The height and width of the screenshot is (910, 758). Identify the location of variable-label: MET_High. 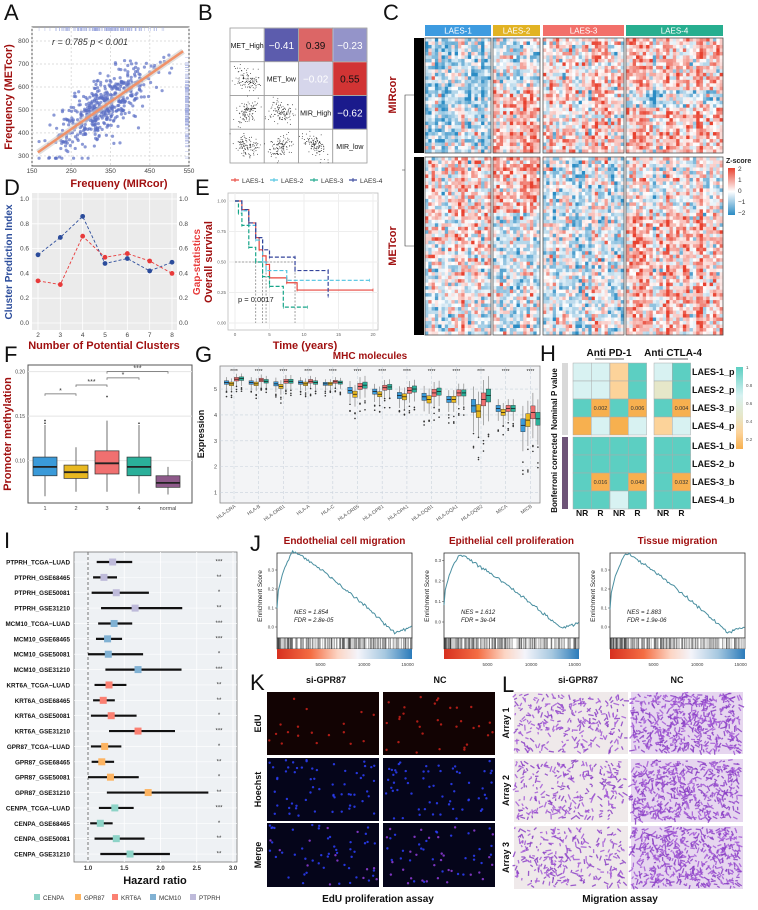
(247, 46).